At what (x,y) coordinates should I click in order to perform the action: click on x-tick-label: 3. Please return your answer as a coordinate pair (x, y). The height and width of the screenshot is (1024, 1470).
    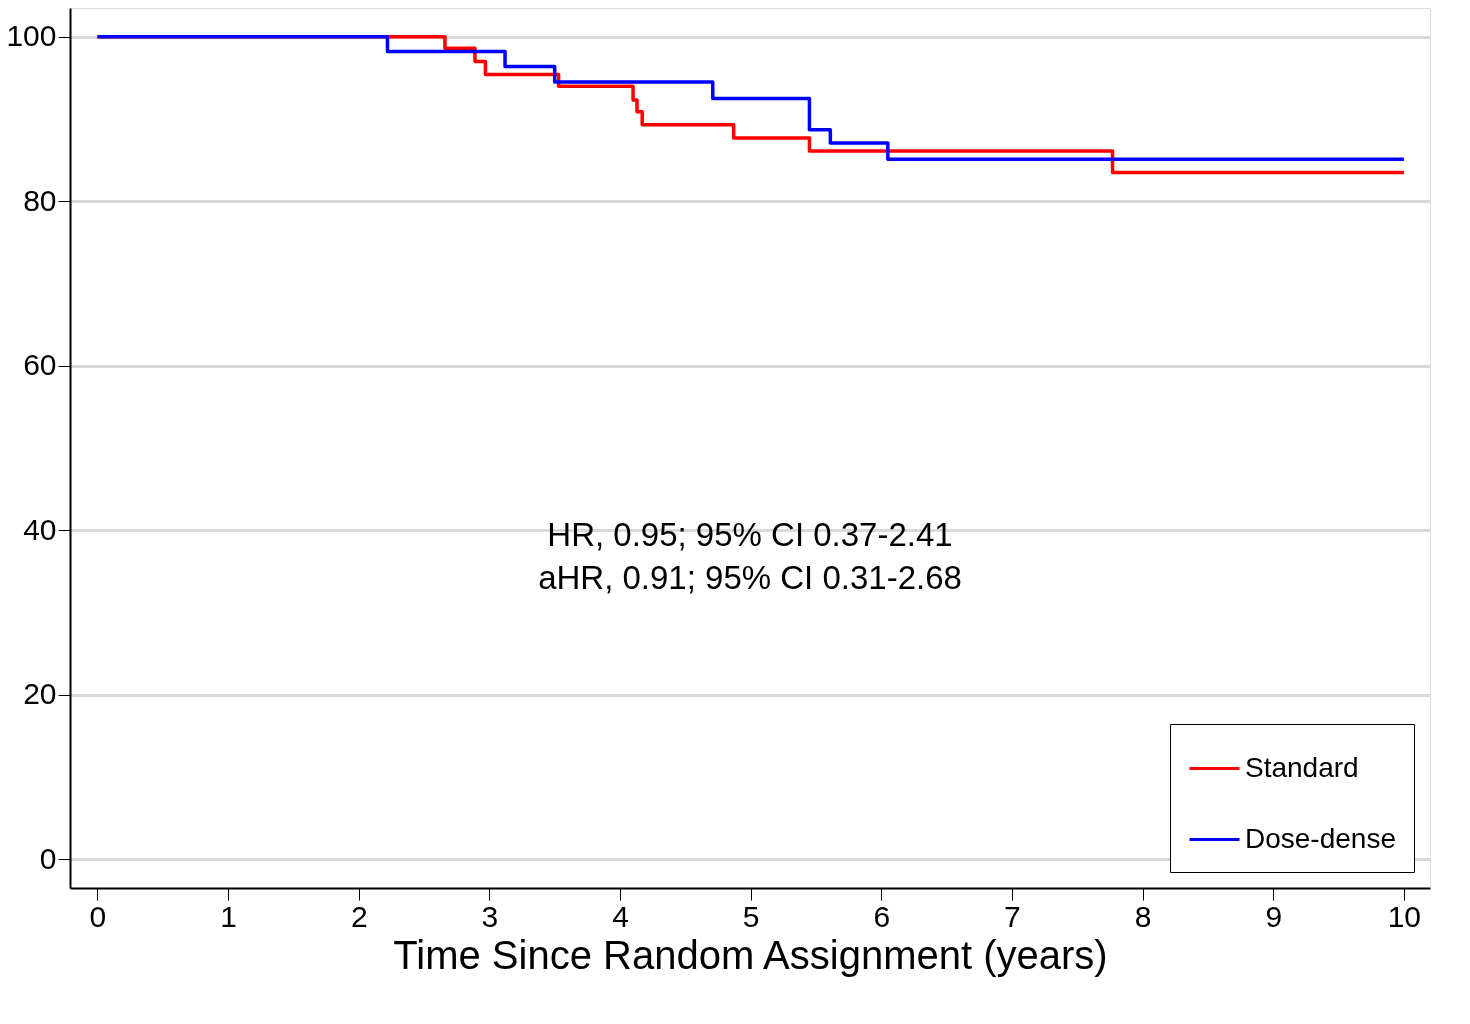
    Looking at the image, I should click on (490, 916).